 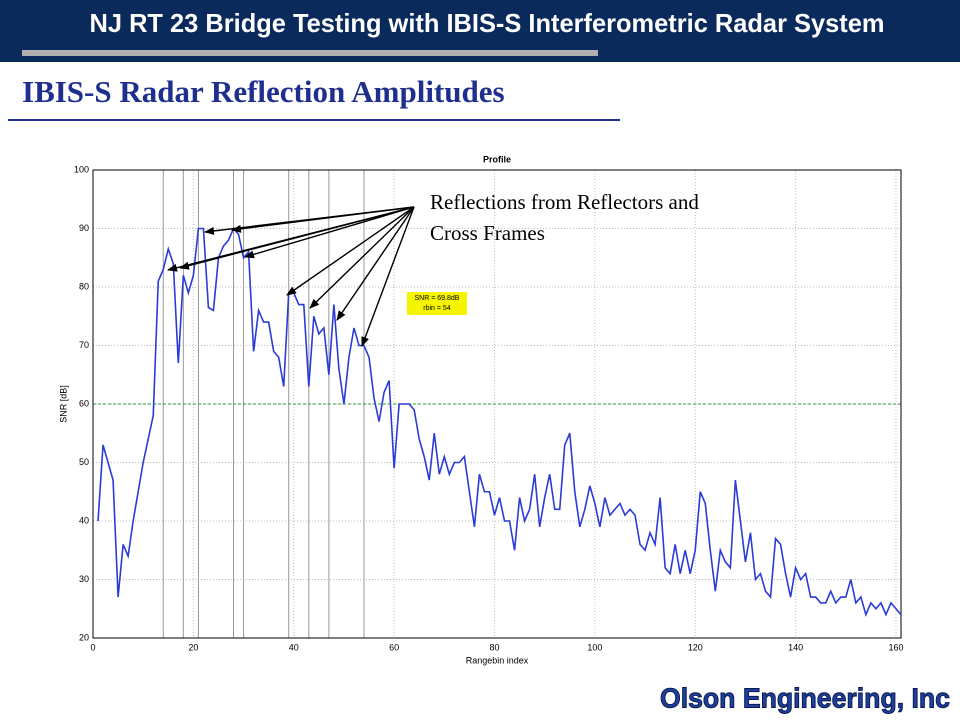 I want to click on x-axis-label: Rangebin index, so click(x=497, y=660).